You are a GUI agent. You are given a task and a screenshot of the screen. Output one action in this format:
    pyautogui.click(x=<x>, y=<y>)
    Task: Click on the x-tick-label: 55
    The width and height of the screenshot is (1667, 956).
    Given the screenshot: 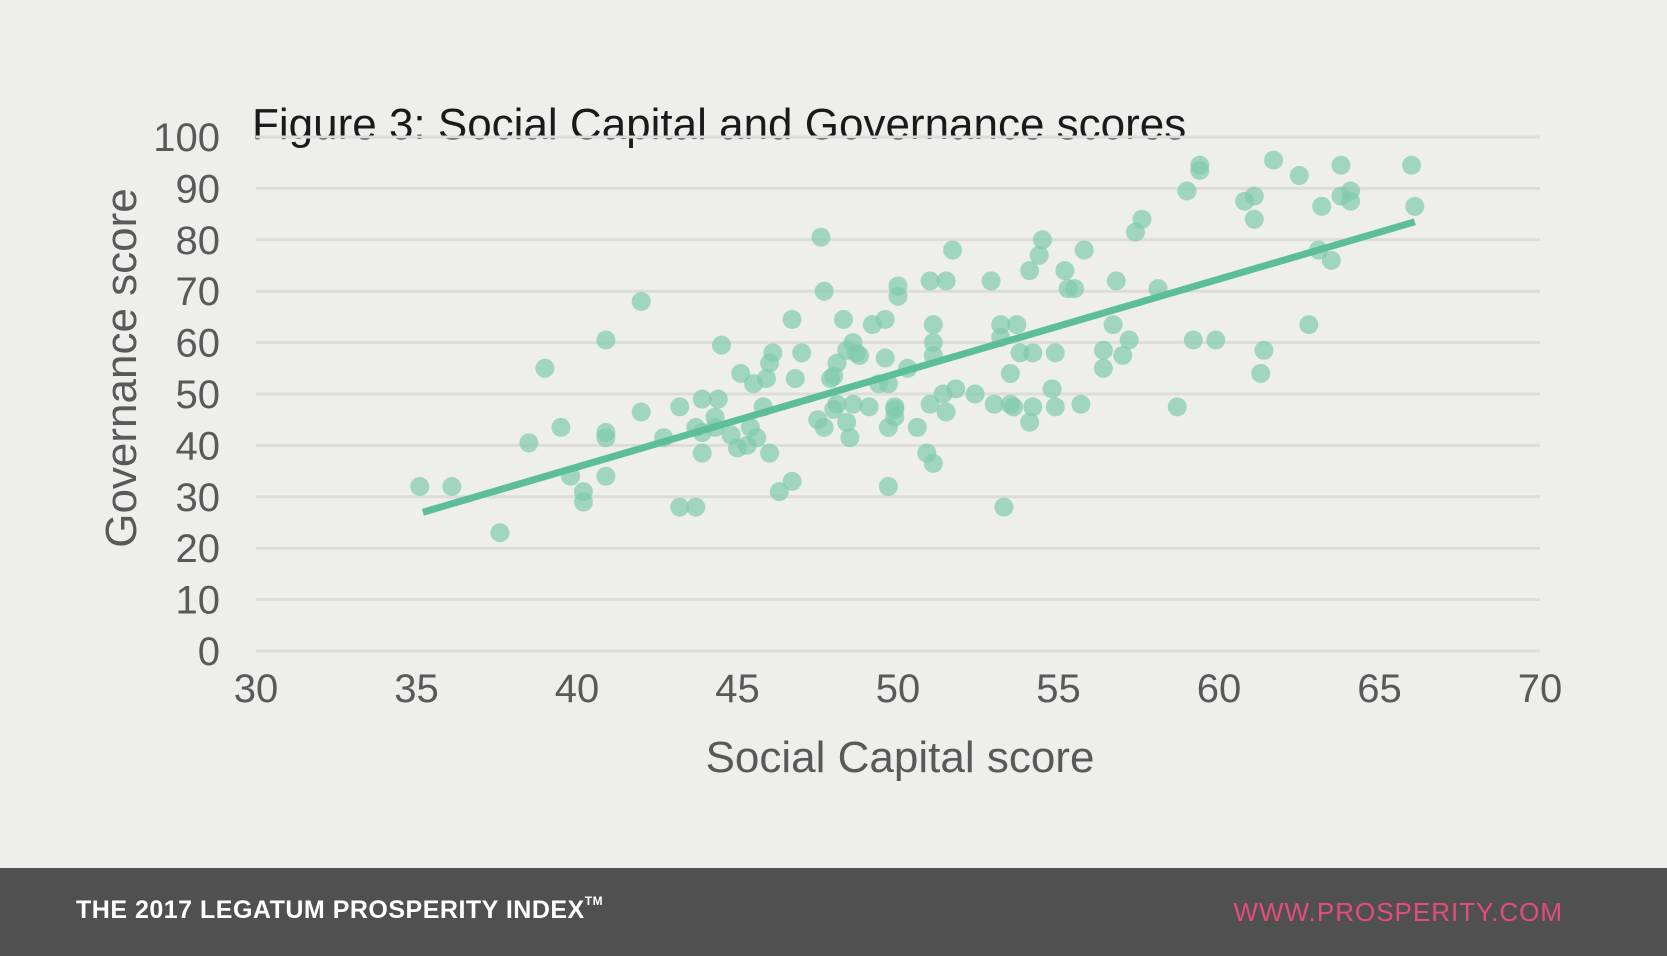 What is the action you would take?
    pyautogui.click(x=1058, y=689)
    